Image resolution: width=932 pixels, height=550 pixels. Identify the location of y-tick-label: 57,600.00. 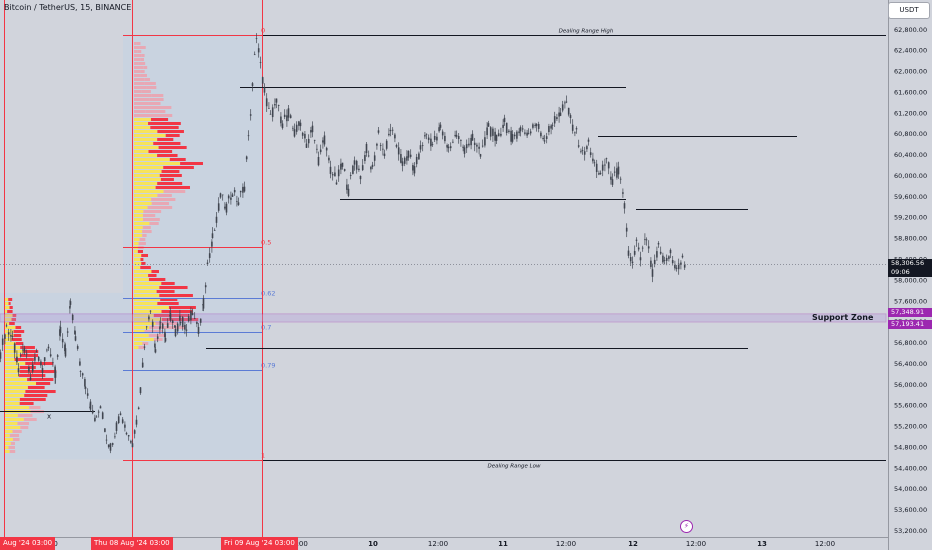
(910, 301).